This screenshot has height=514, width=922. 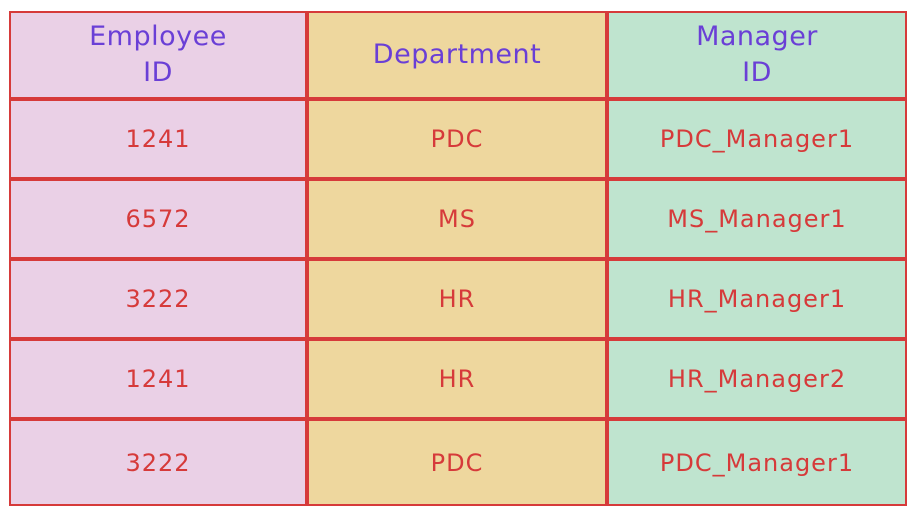 I want to click on table-row-4-manager-id: HR_Manager2, so click(x=757, y=379).